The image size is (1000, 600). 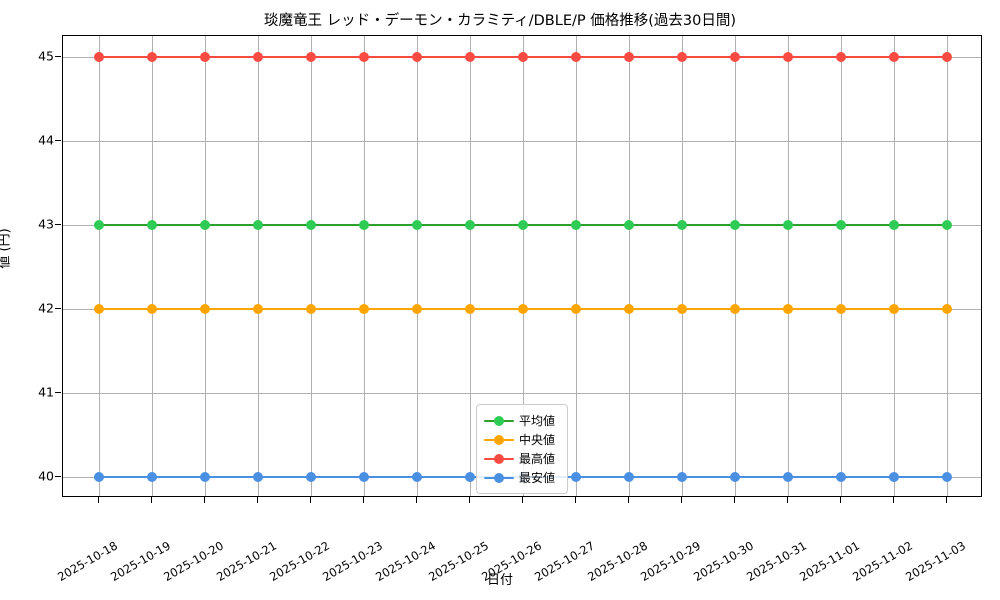 What do you see at coordinates (522, 458) in the screenshot?
I see `legend-item: 最高値` at bounding box center [522, 458].